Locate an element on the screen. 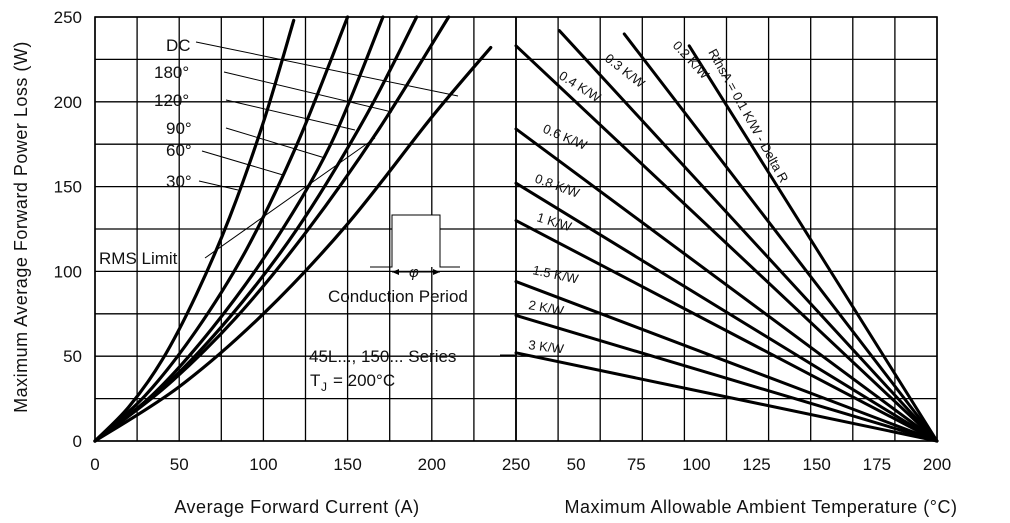 This screenshot has width=1010, height=523. right-x-tick-label: 125 is located at coordinates (756, 464).